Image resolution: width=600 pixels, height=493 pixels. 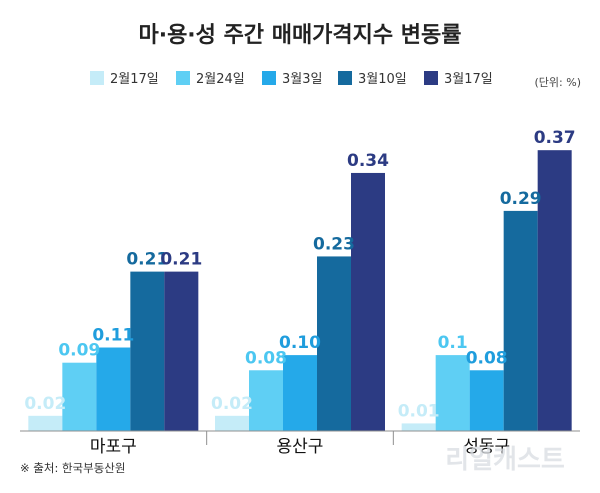 What do you see at coordinates (468, 79) in the screenshot?
I see `legend-label-4: 3월17일` at bounding box center [468, 79].